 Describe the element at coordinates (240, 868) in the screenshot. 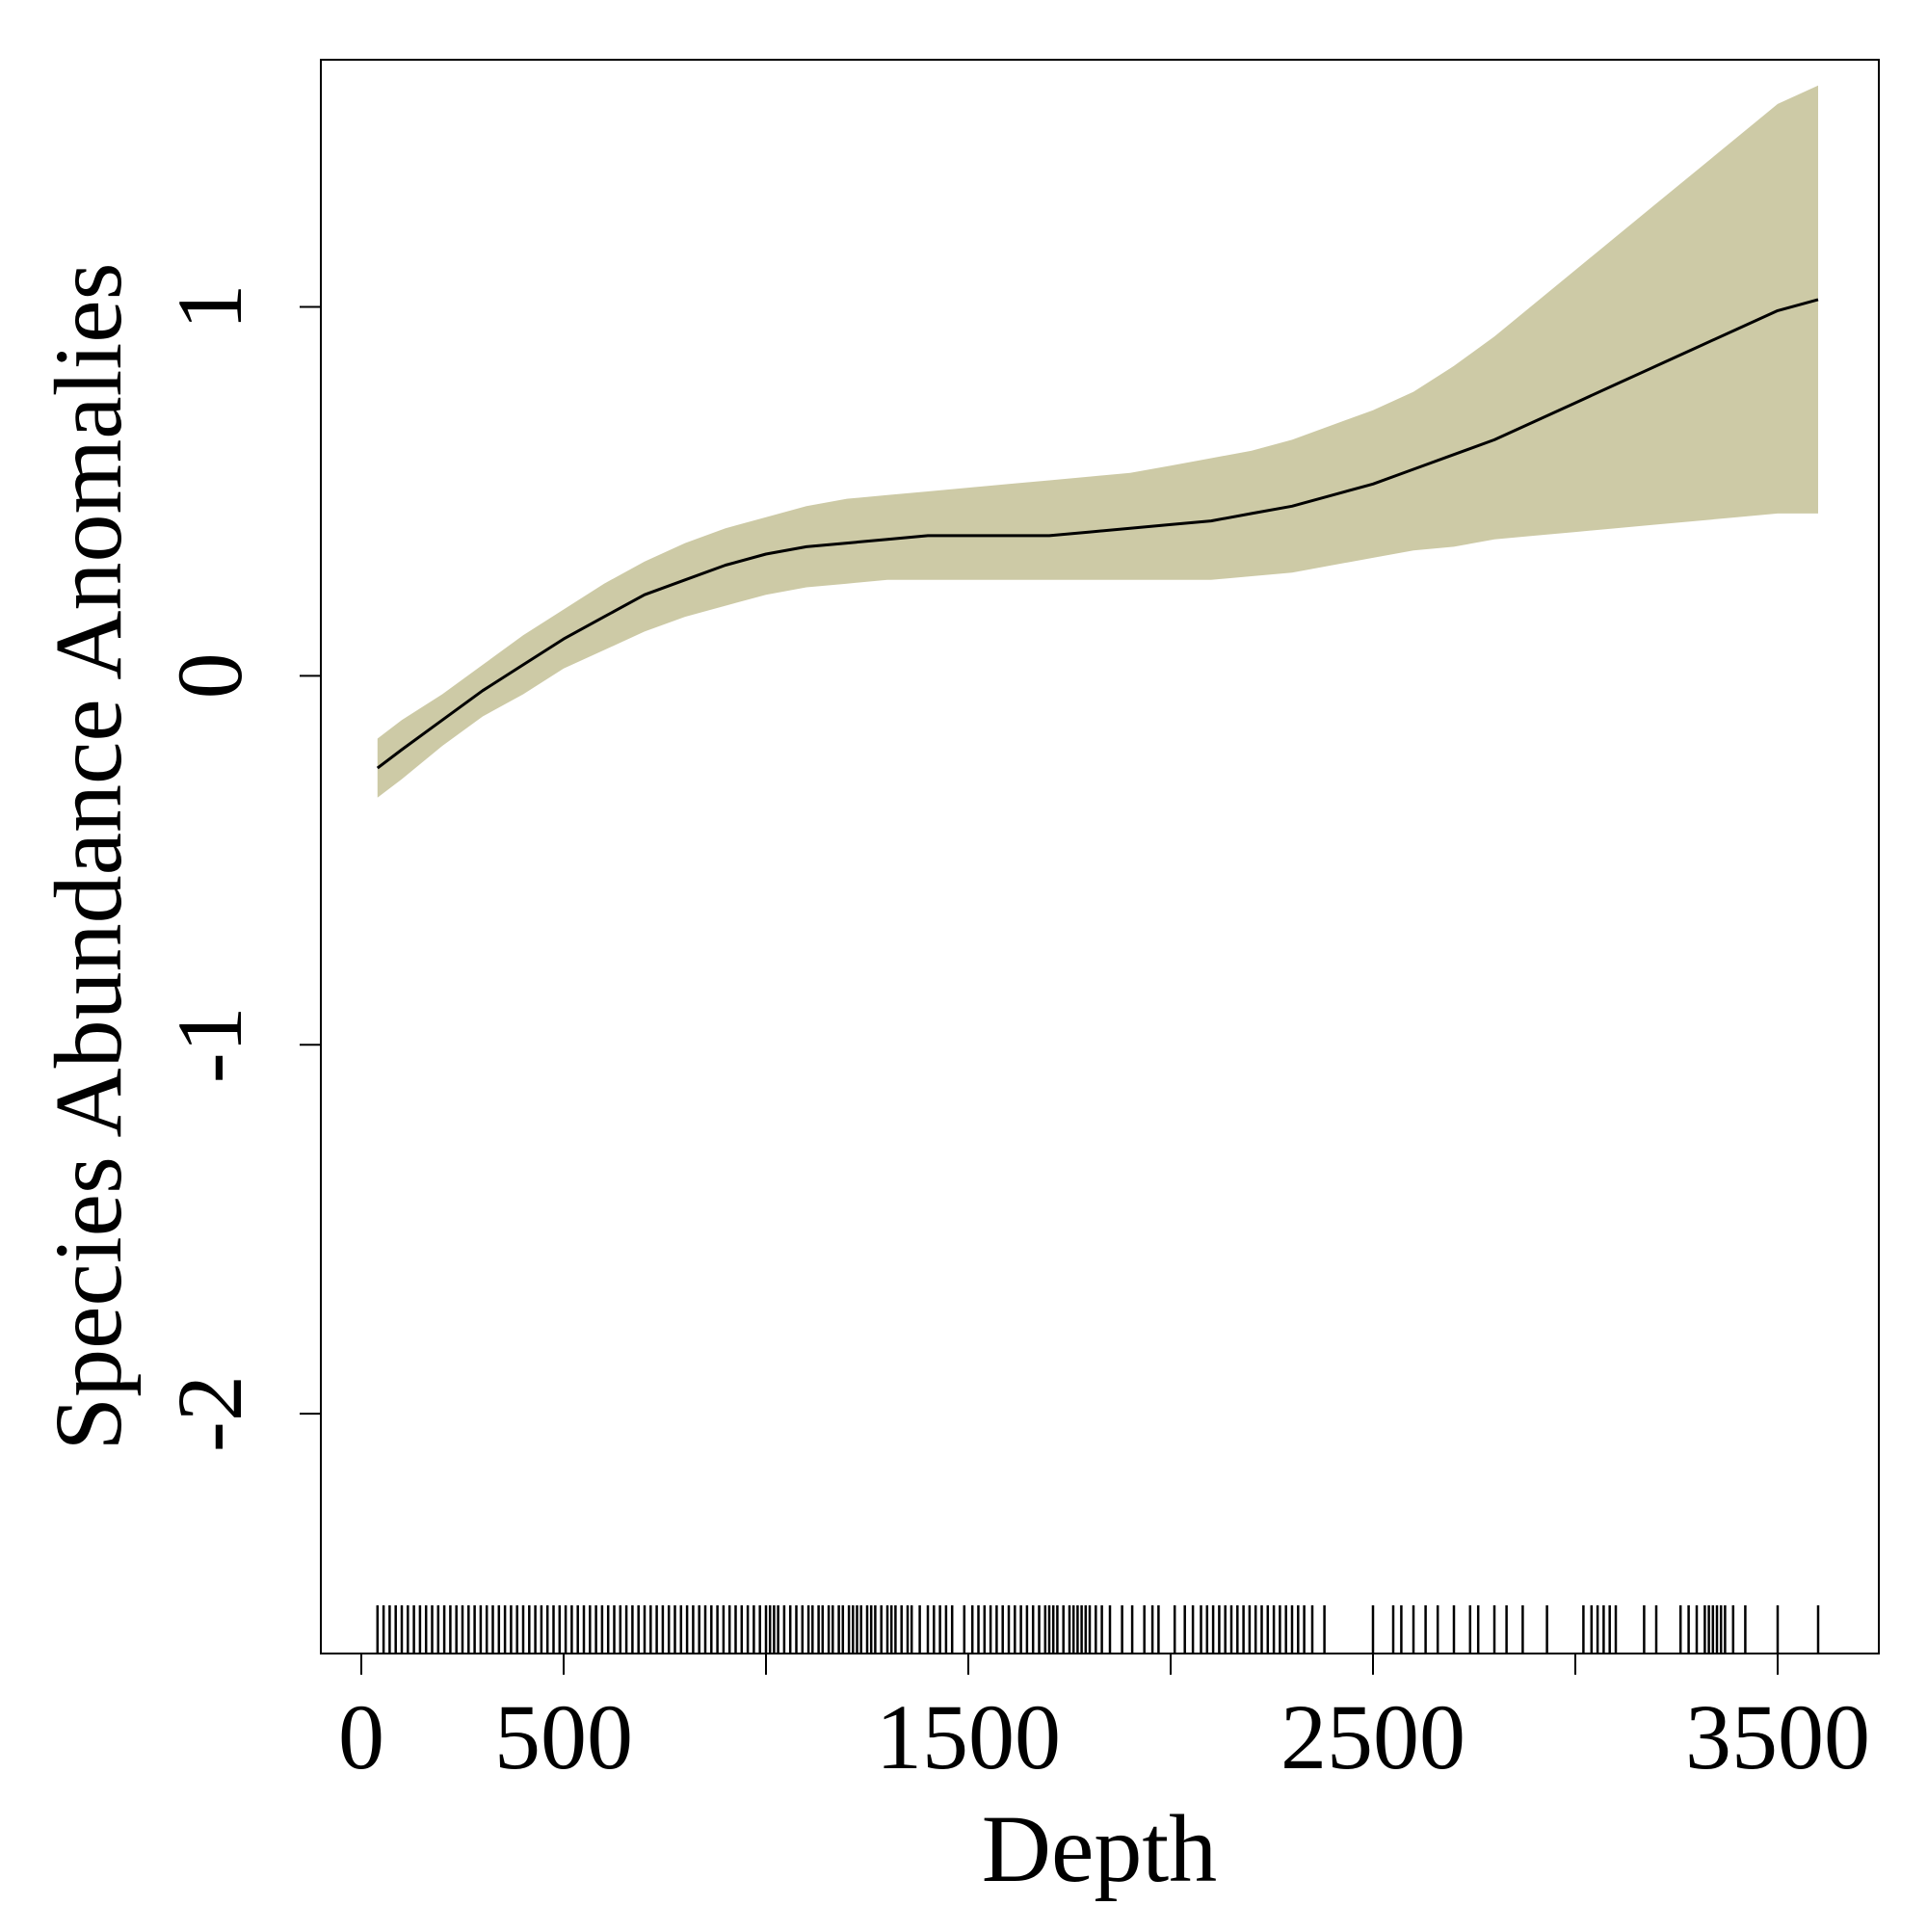

I see `y-axis: -2 -1 0 1` at that location.